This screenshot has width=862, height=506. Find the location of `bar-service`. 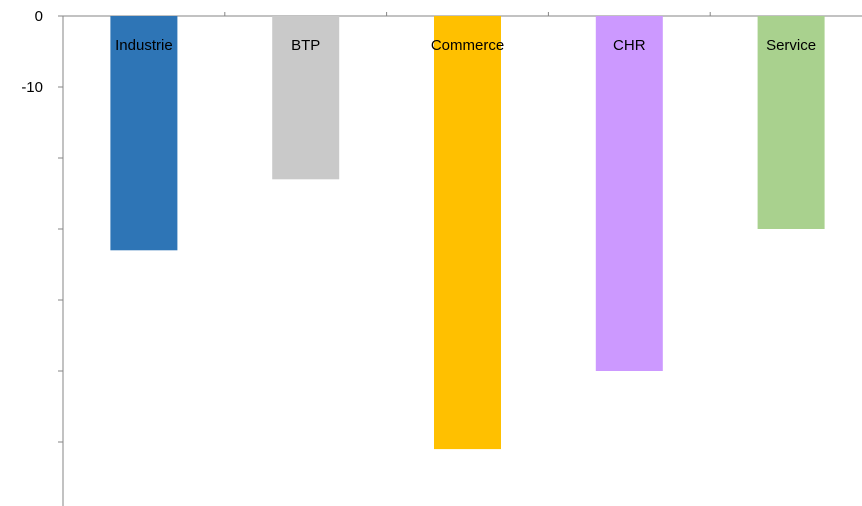

bar-service is located at coordinates (791, 122).